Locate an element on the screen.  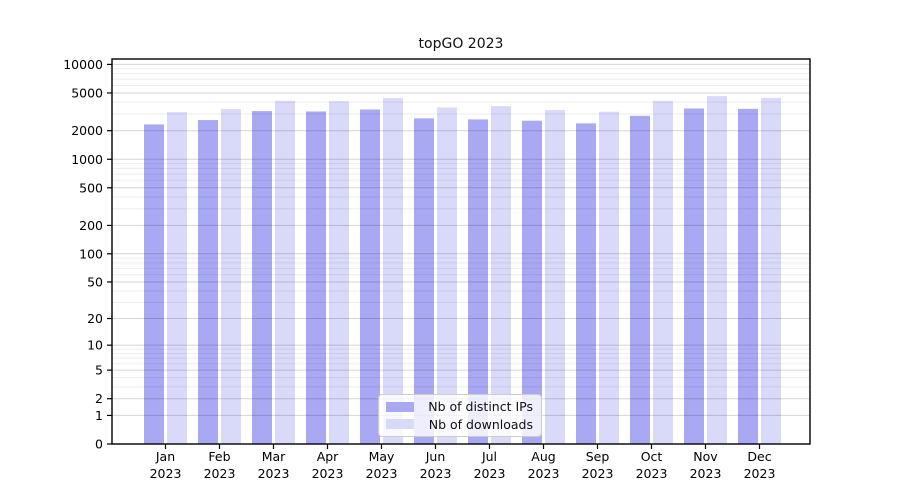
bar-downloads-Oct is located at coordinates (663, 272).